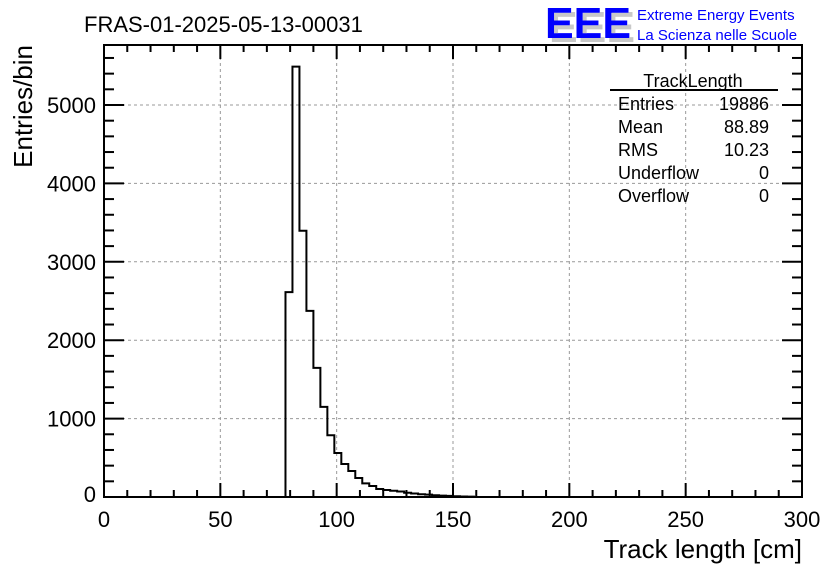 The image size is (836, 572). Describe the element at coordinates (336, 519) in the screenshot. I see `x-tick-label: 100` at that location.